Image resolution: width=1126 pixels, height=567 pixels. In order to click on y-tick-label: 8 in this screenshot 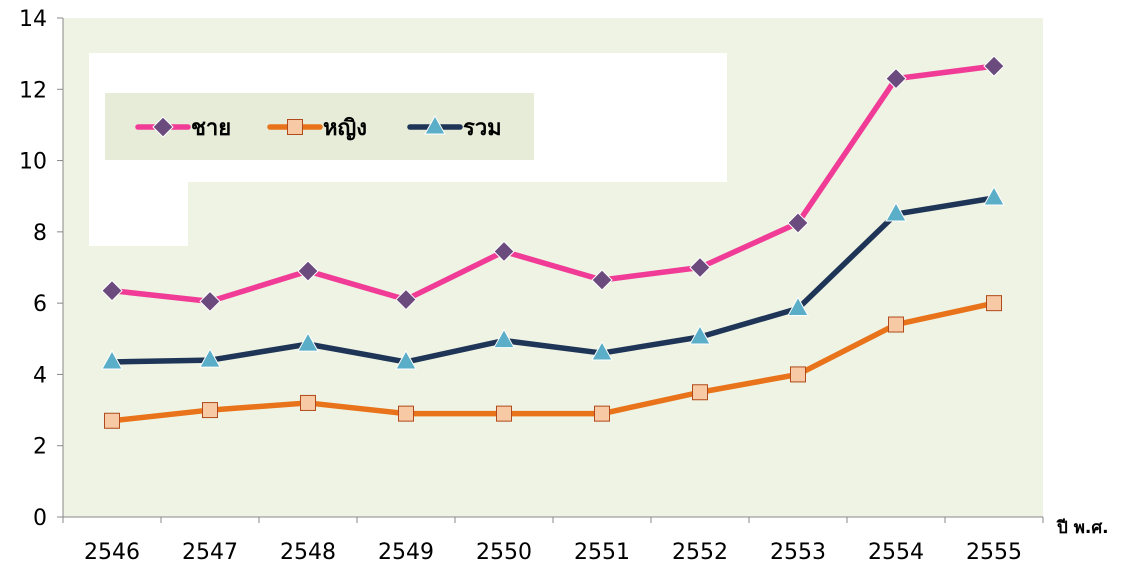, I will do `click(40, 233)`.